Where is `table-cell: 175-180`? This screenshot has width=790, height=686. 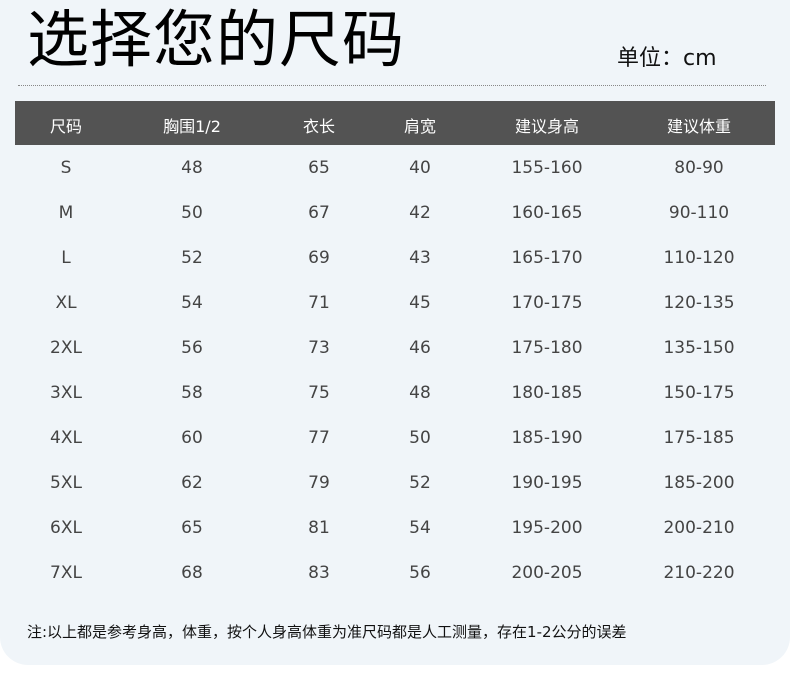 table-cell: 175-180 is located at coordinates (547, 348).